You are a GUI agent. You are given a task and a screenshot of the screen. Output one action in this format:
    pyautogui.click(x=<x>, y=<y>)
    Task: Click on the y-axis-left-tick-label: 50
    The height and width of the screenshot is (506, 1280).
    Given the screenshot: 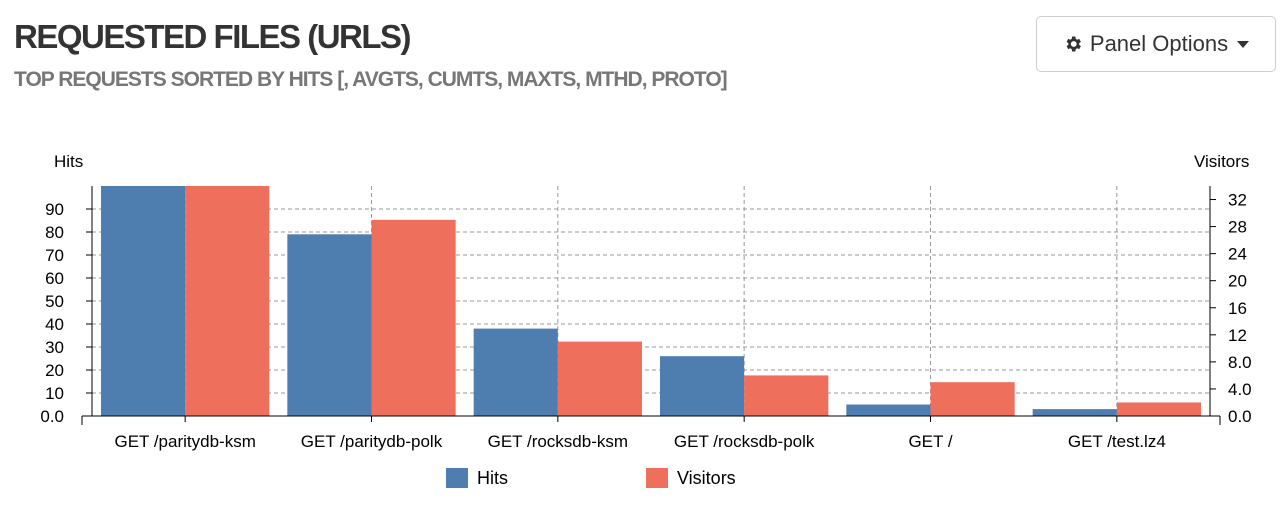 What is the action you would take?
    pyautogui.click(x=54, y=301)
    